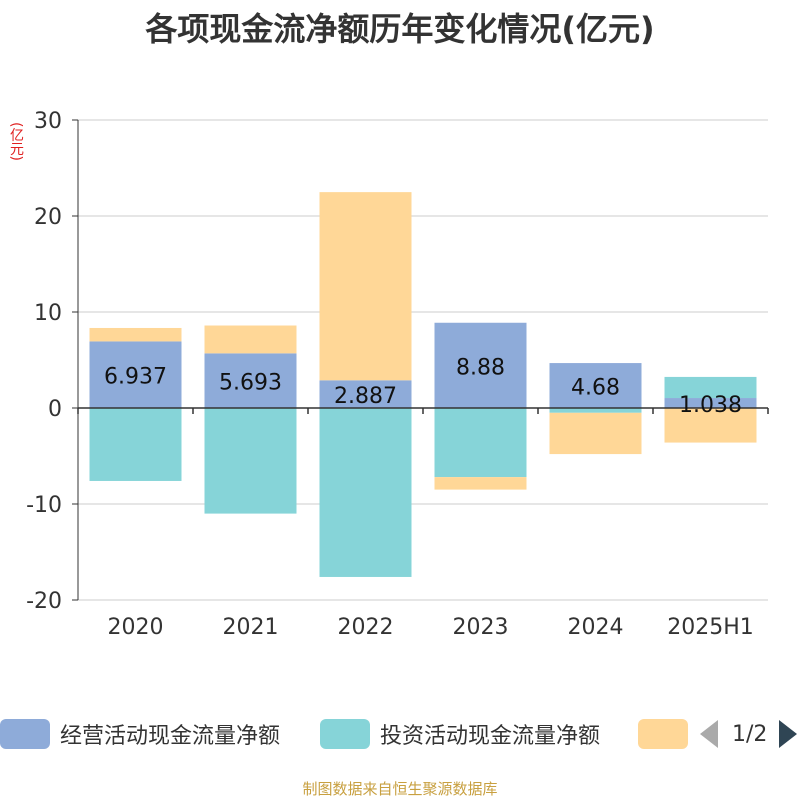 This screenshot has width=800, height=800. Describe the element at coordinates (596, 627) in the screenshot. I see `x-tick-label: 2024` at that location.